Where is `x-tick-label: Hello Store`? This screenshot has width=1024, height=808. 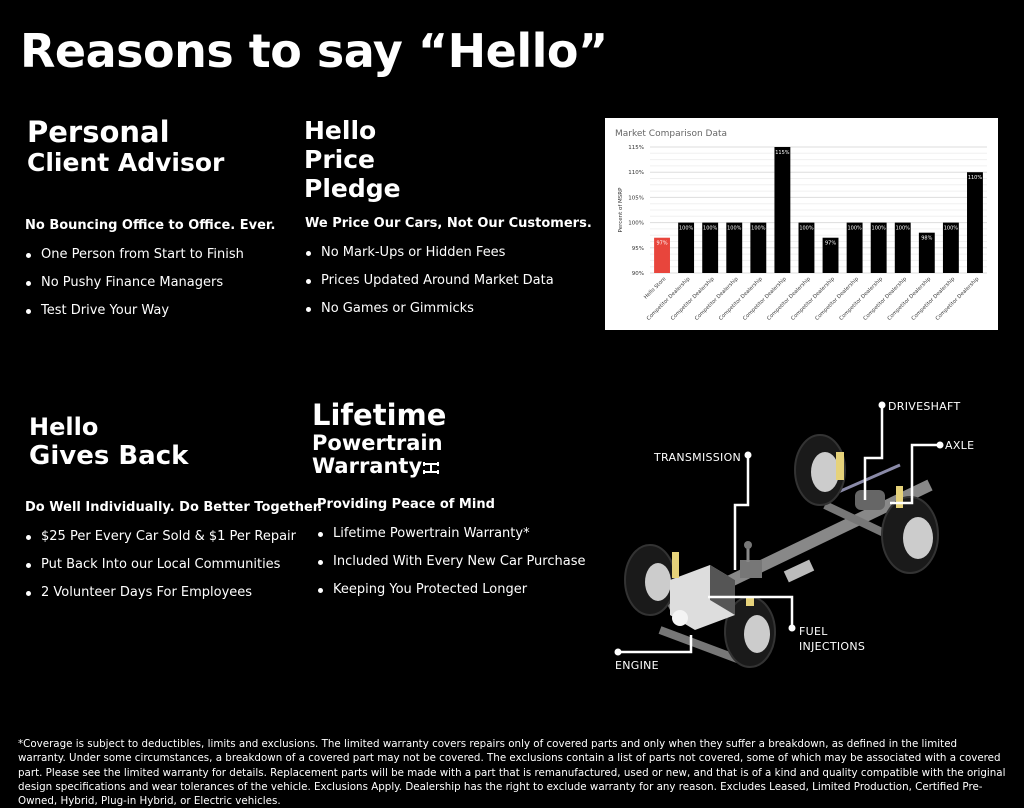
x-tick-label: Hello Store is located at coordinates (655, 288).